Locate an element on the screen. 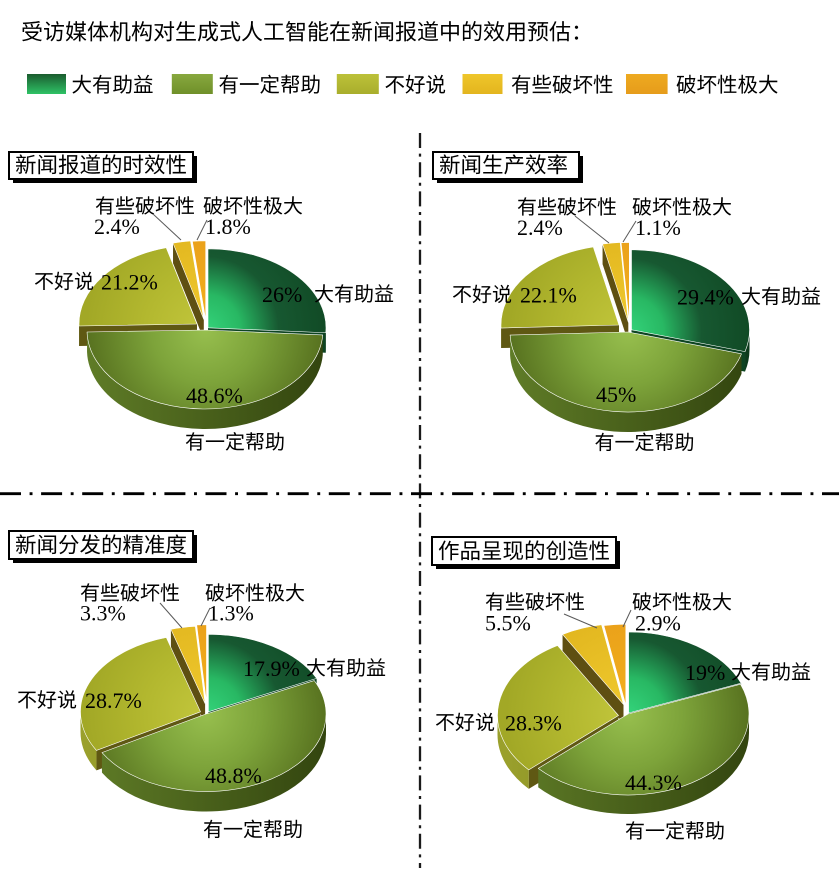  svg-text: 3.3% is located at coordinates (103, 613).